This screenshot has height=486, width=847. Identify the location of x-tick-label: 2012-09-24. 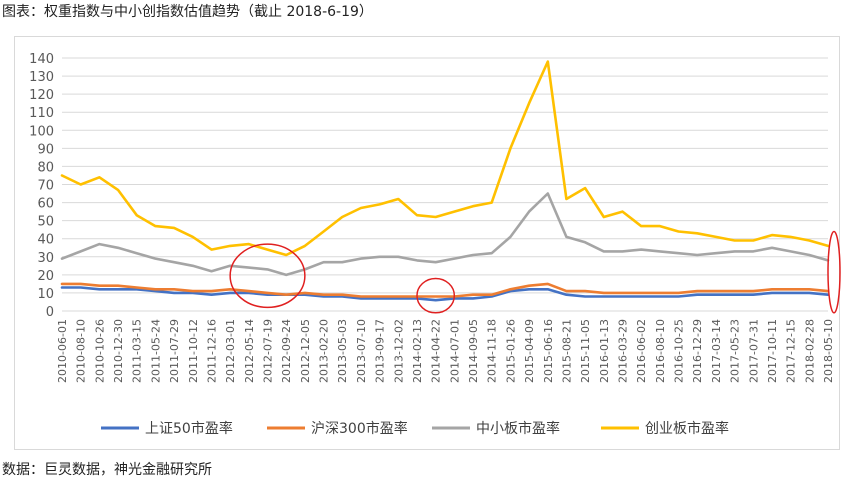
(286, 351).